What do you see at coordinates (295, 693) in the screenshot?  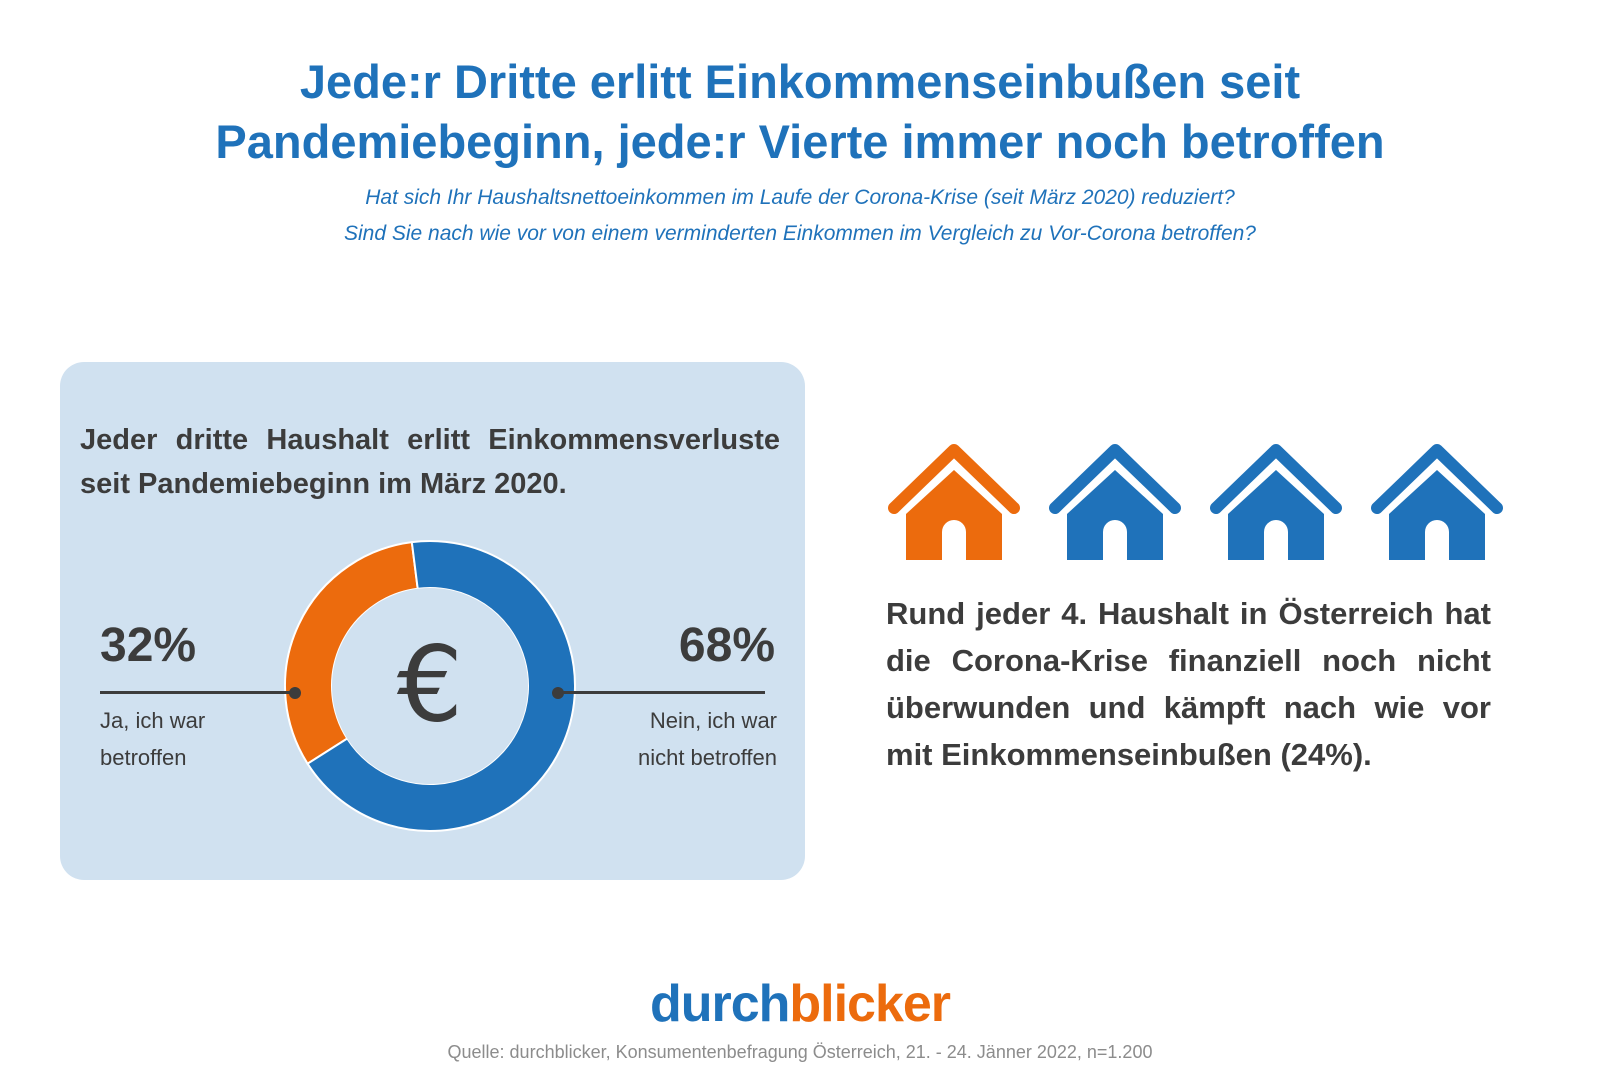 I see `leader-dot-yes` at bounding box center [295, 693].